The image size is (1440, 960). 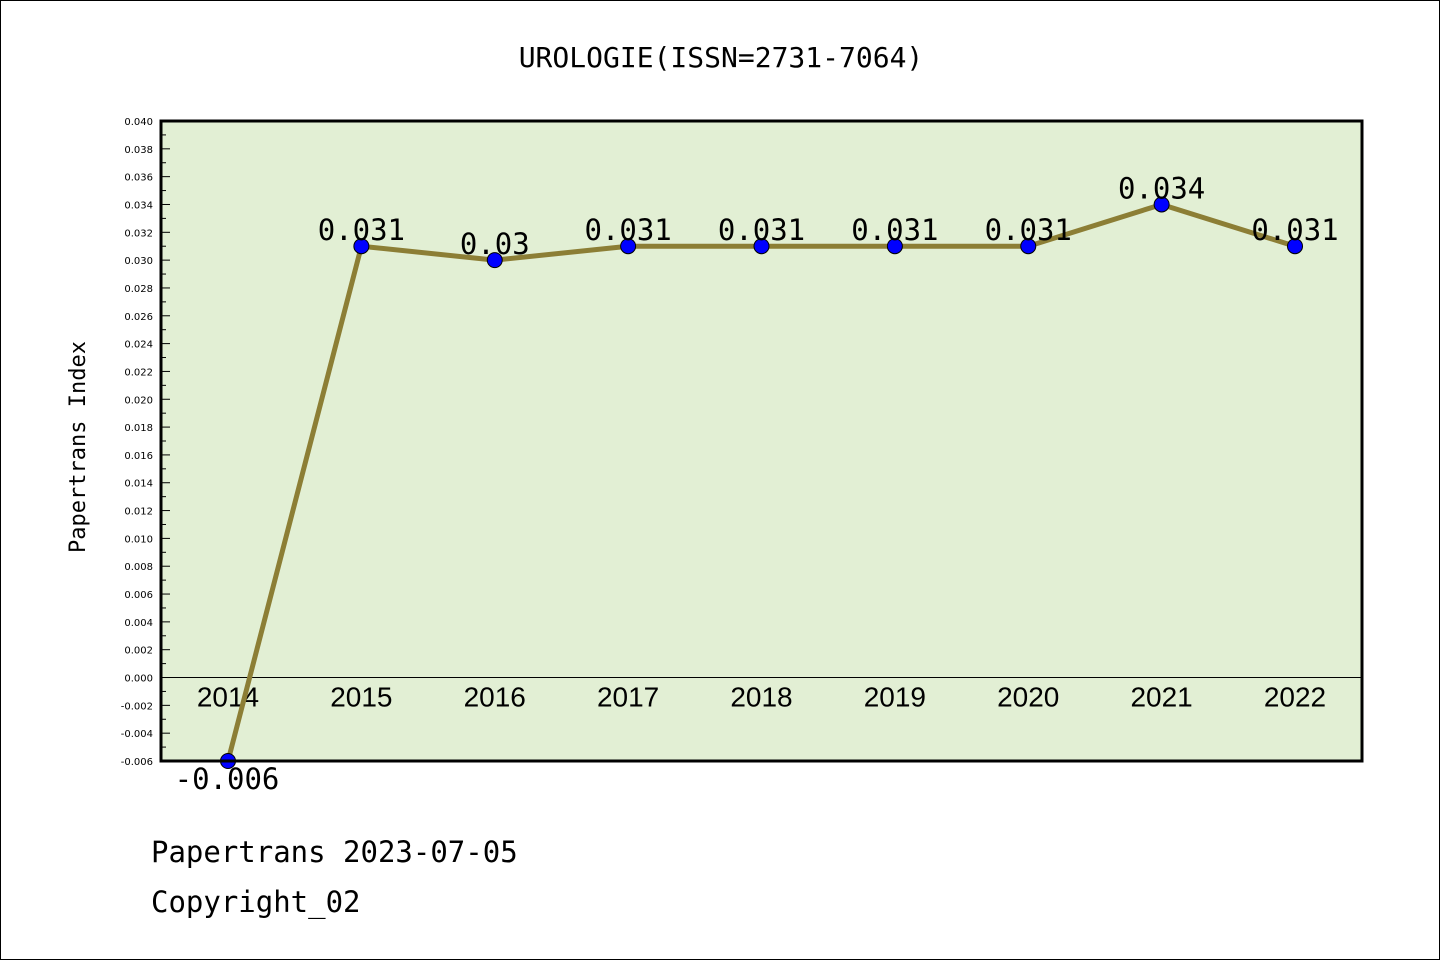 I want to click on data-label: -0.006, so click(x=227, y=779).